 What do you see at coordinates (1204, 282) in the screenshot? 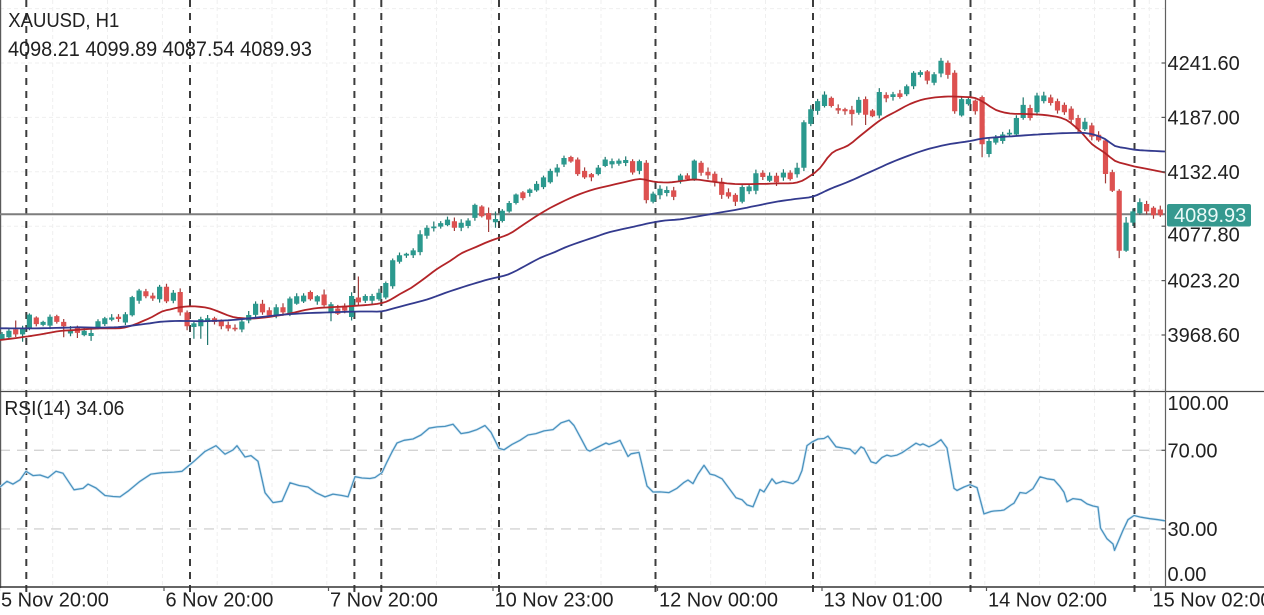
I see `svg-text: 4023.20` at bounding box center [1204, 282].